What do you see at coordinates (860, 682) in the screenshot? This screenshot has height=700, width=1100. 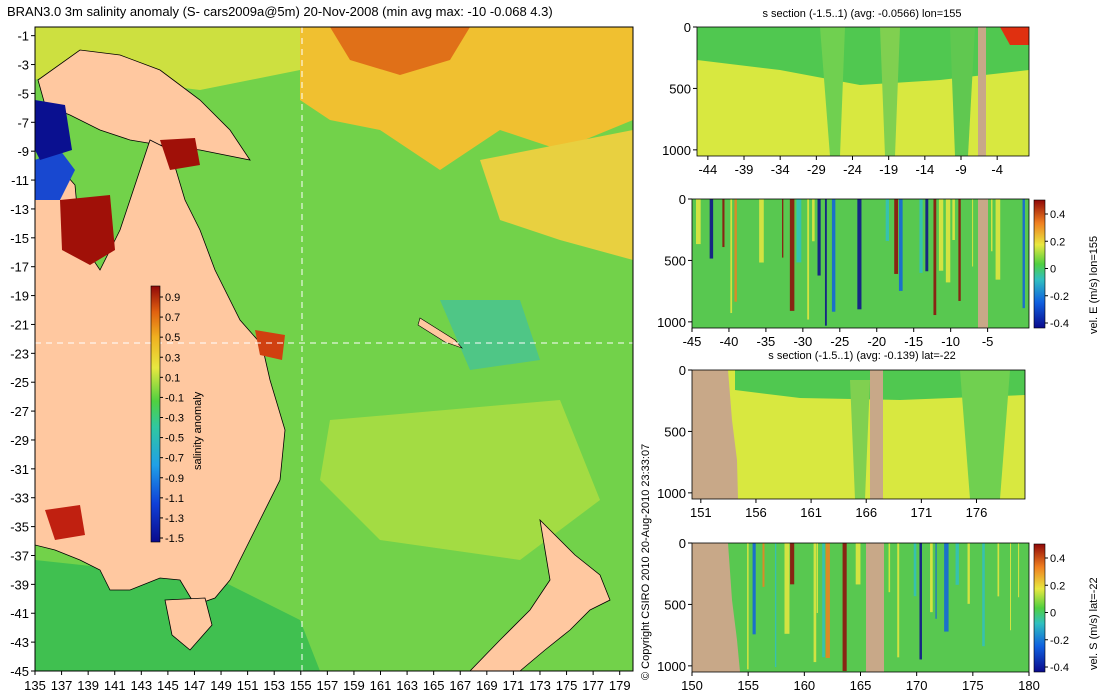 I see `panel-4-x-tick-group: 150 155 160 165 170 175 180` at bounding box center [860, 682].